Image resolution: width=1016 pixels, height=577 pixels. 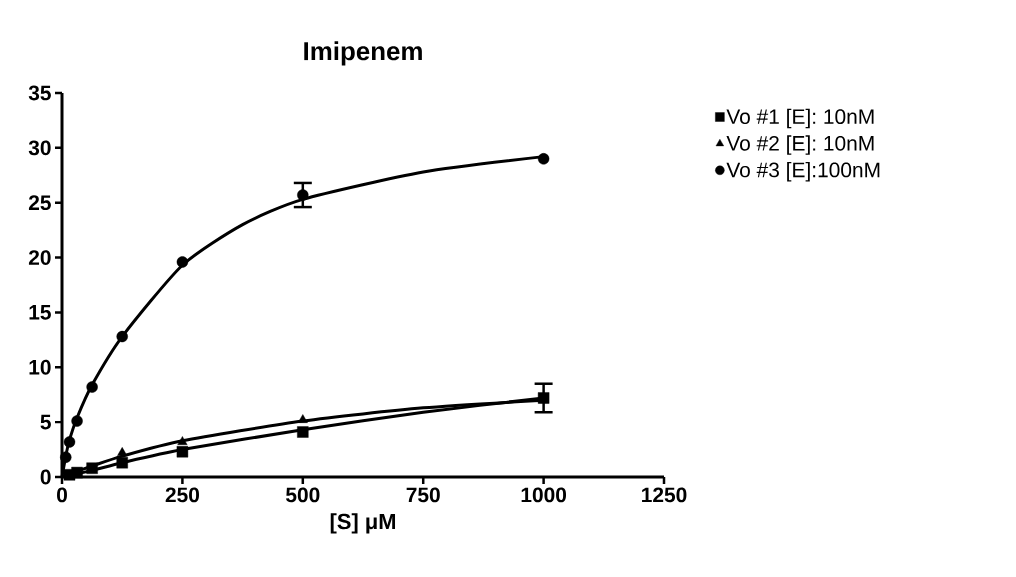 What do you see at coordinates (62, 495) in the screenshot?
I see `x-tick-label: 0` at bounding box center [62, 495].